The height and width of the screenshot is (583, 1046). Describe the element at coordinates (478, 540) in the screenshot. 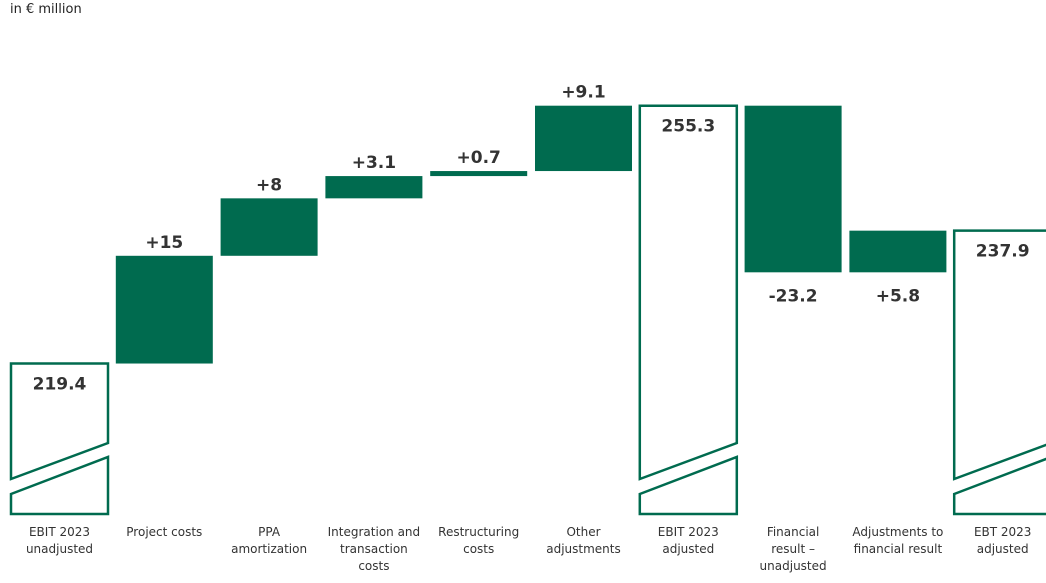

I see `category-label: Restructuring costs` at that location.